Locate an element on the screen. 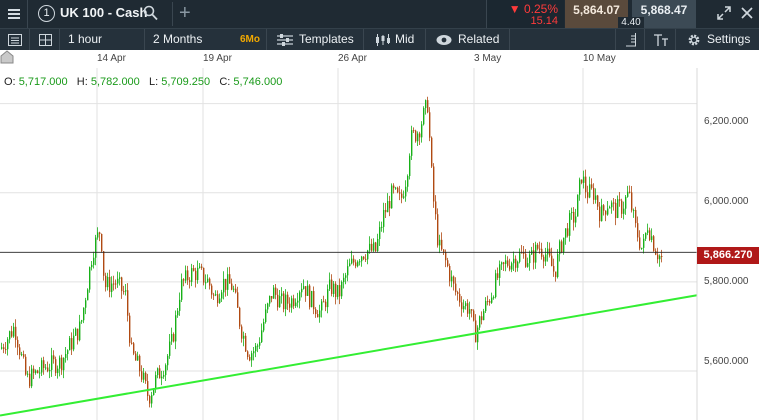 The image size is (759, 420). ruler-icon is located at coordinates (631, 40).